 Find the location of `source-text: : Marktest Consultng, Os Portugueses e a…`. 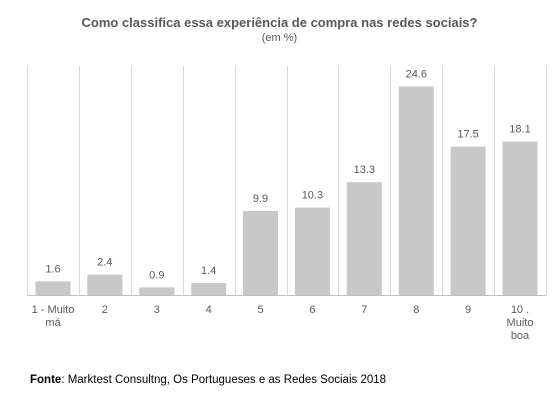

source-text: : Marktest Consultng, Os Portugueses e a… is located at coordinates (224, 380).